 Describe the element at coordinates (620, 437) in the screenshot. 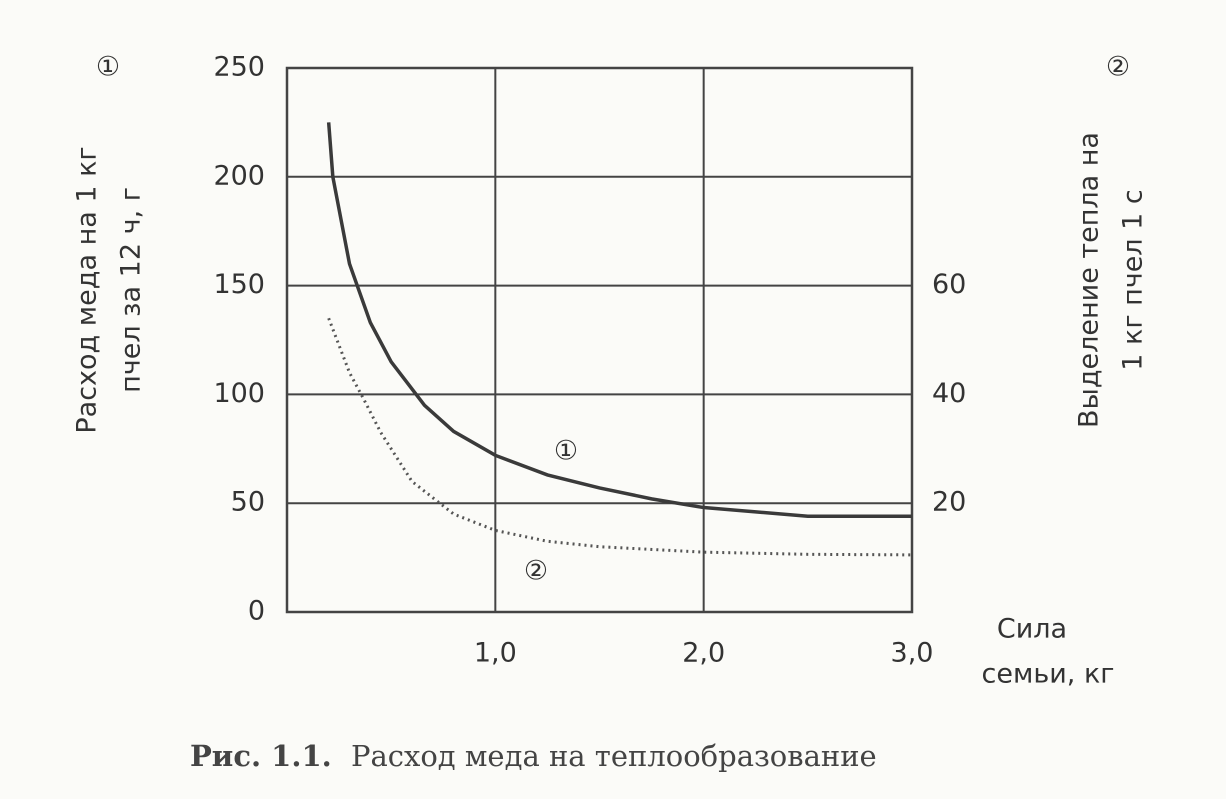

I see `line-series` at that location.